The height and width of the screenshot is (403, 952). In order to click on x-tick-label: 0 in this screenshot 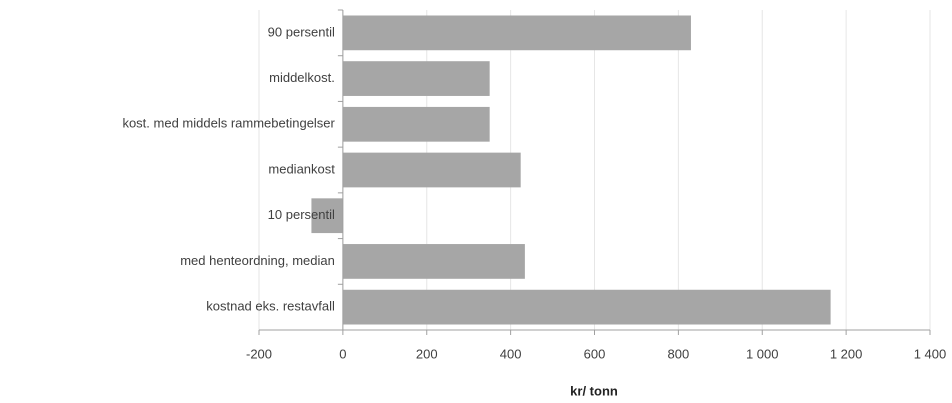, I will do `click(342, 353)`.